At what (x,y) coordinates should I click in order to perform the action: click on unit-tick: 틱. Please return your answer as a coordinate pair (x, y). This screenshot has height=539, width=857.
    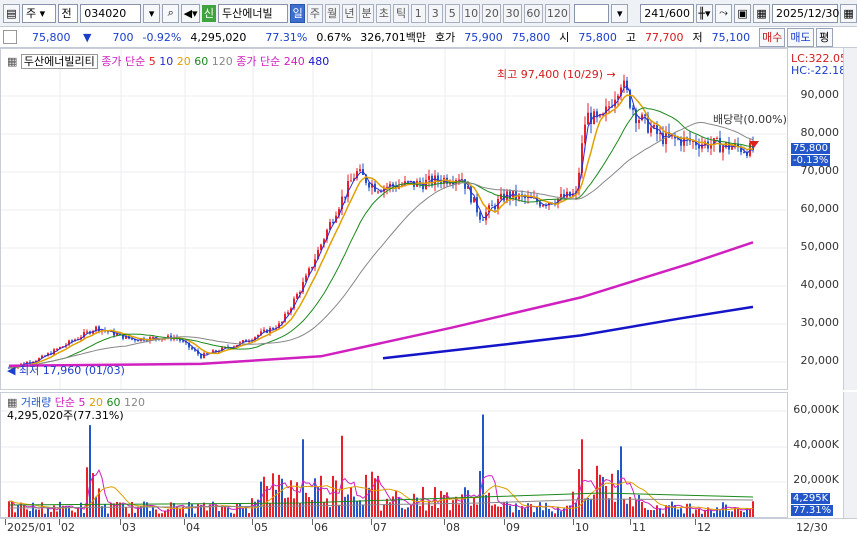
    Looking at the image, I should click on (401, 13).